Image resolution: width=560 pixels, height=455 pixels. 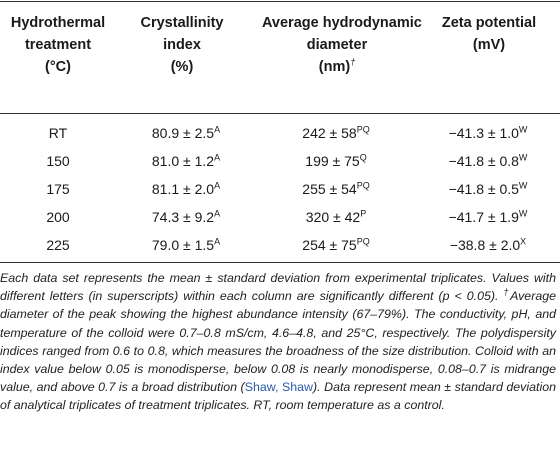 I want to click on table-row: 225 79.0 ± 1.5A 254 ± 75PQ −38.8 ± 2.0X, so click(x=280, y=245).